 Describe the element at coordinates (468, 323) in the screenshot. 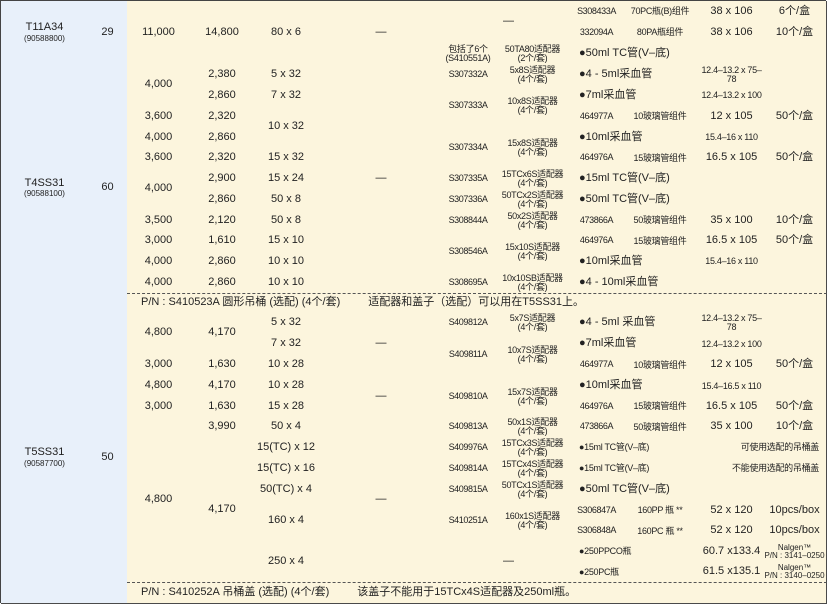

I see `adapter-pn-cell: S409812A` at that location.